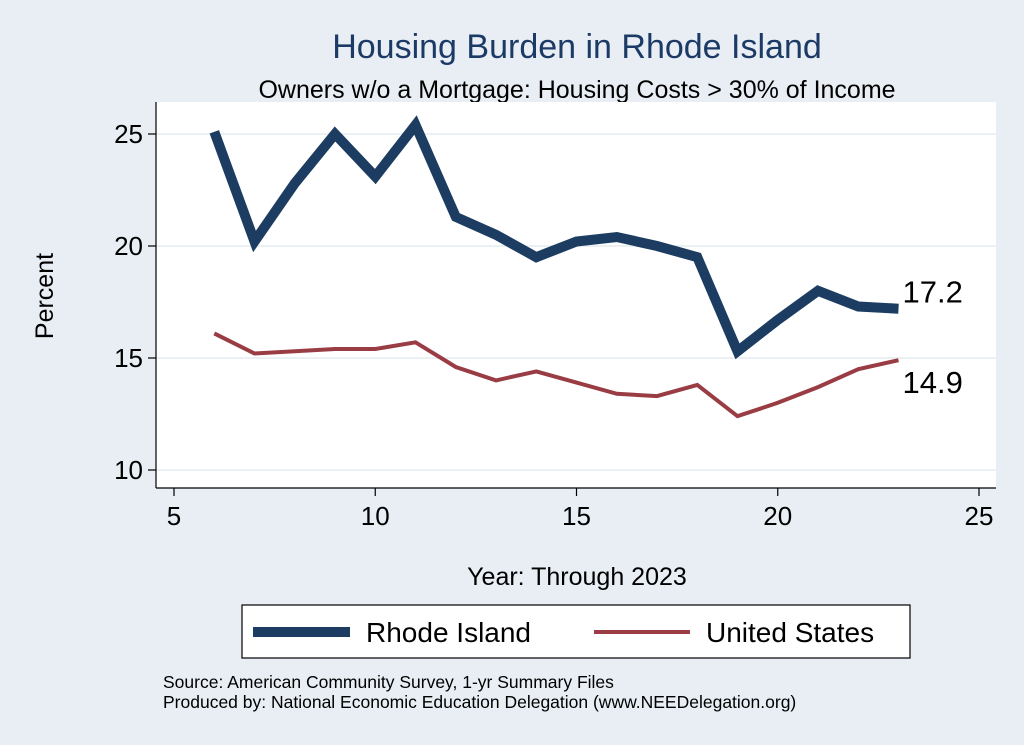 This screenshot has height=745, width=1024. What do you see at coordinates (933, 382) in the screenshot?
I see `end-label-united-states: 14.9` at bounding box center [933, 382].